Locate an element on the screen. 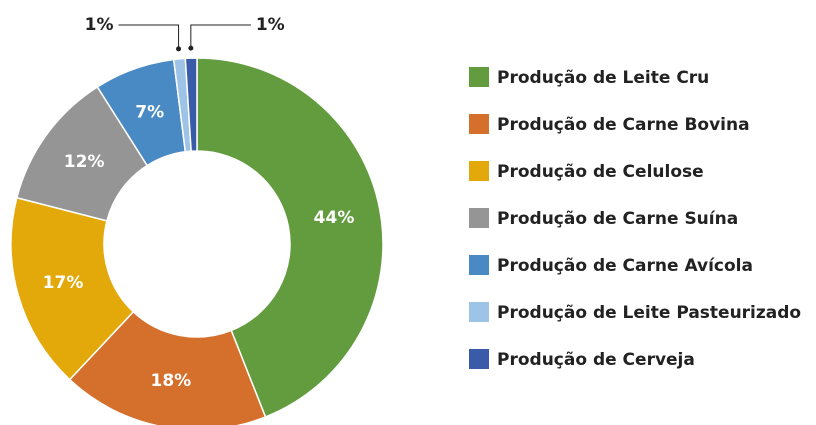  legend-label: Produção de Leite Pasteurizado is located at coordinates (649, 313).